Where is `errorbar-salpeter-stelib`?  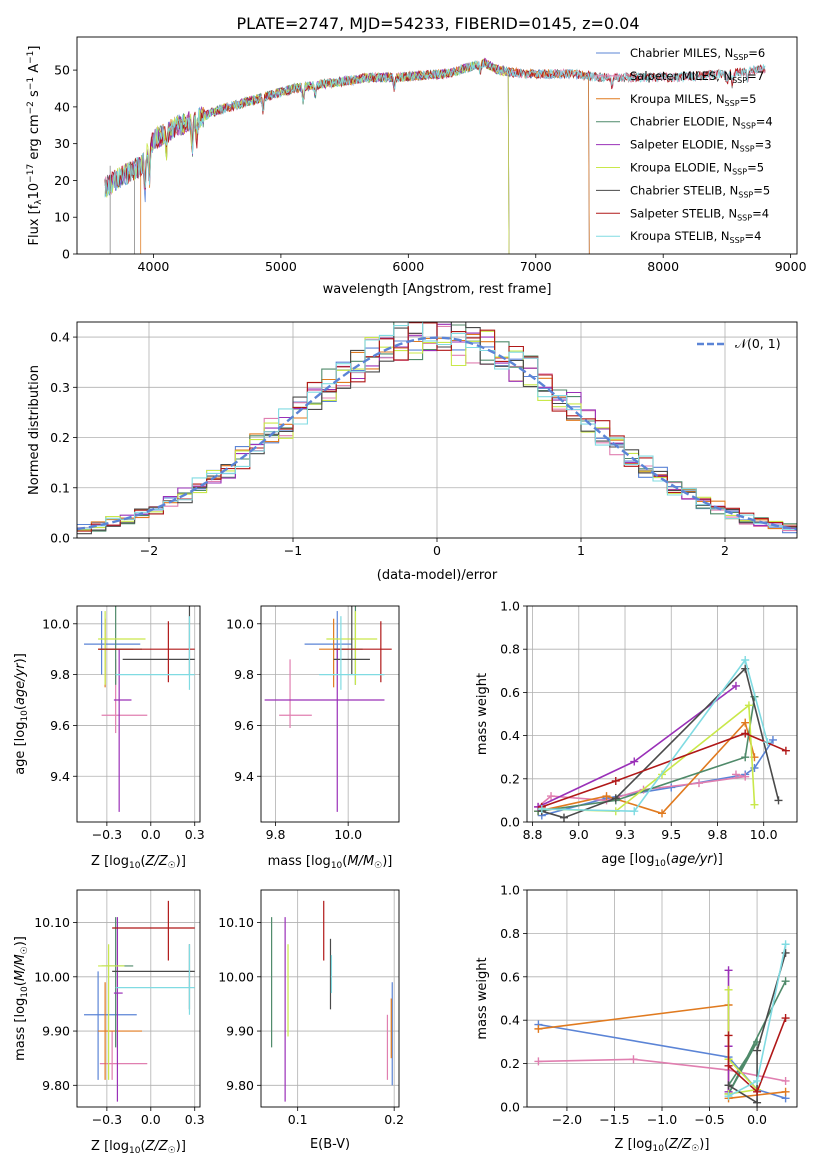 errorbar-salpeter-stelib is located at coordinates (146, 652).